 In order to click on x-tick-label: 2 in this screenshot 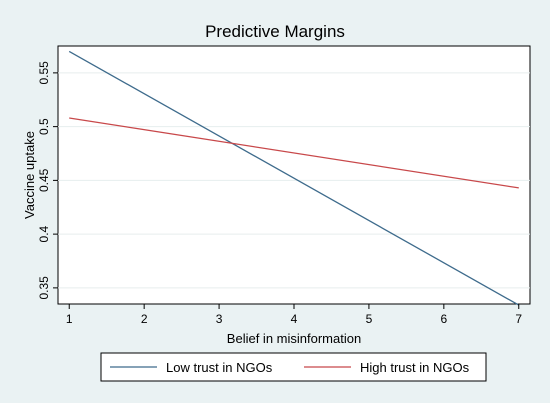, I will do `click(144, 319)`.